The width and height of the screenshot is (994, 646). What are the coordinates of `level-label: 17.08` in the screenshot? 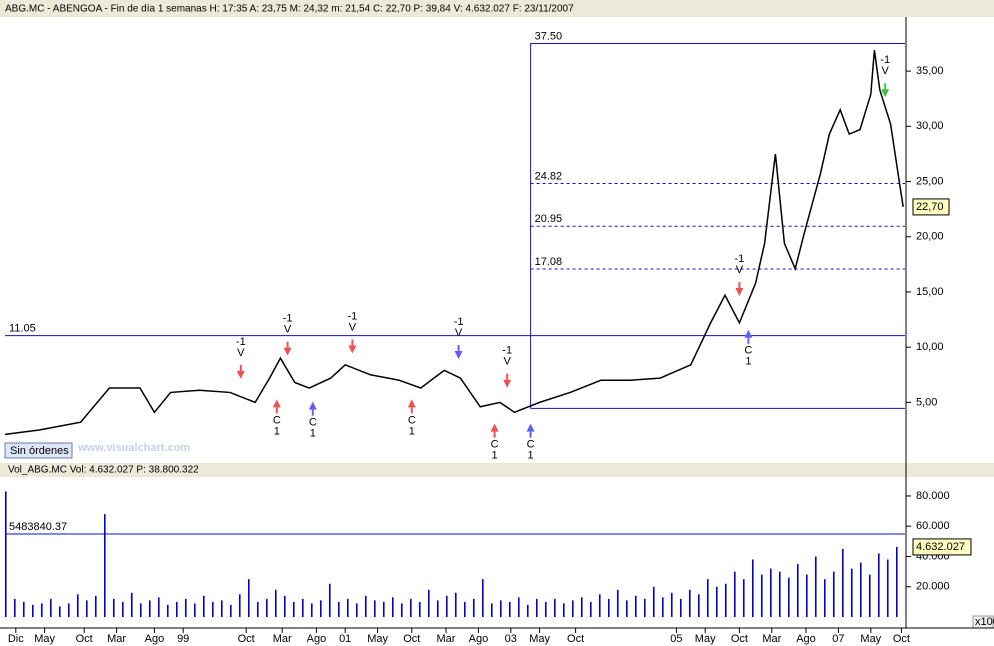 It's located at (549, 262).